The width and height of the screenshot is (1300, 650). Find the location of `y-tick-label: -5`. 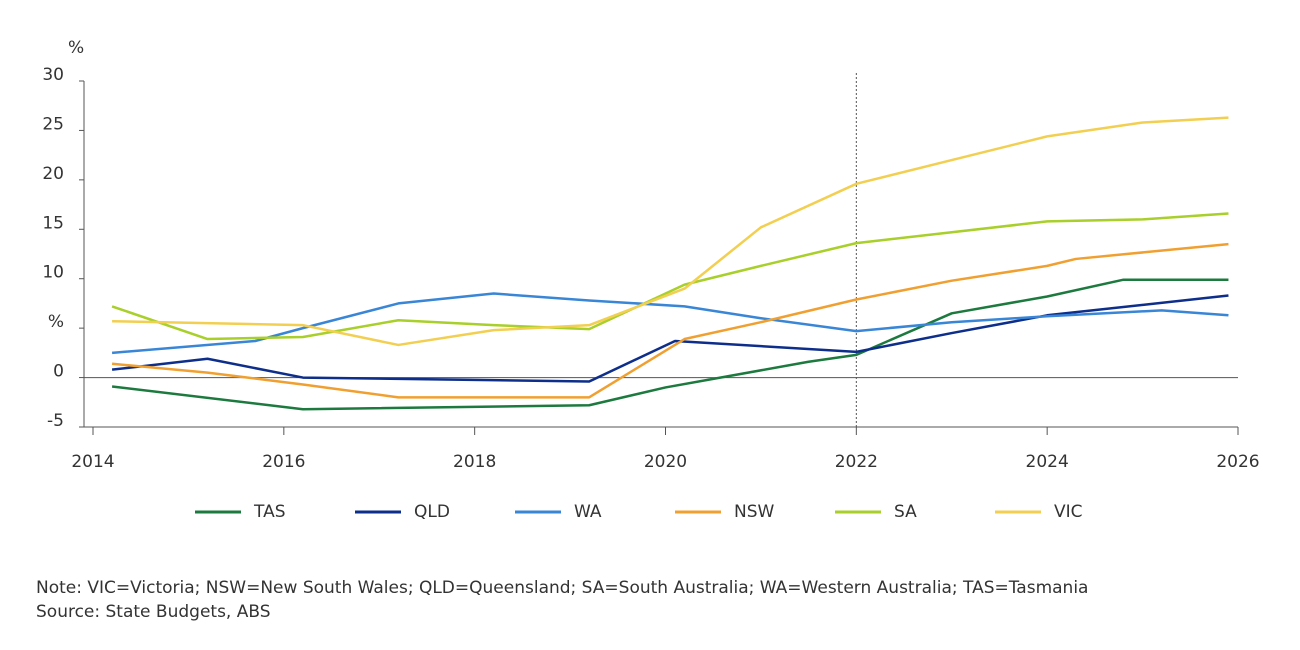

y-tick-label: -5 is located at coordinates (55, 421).